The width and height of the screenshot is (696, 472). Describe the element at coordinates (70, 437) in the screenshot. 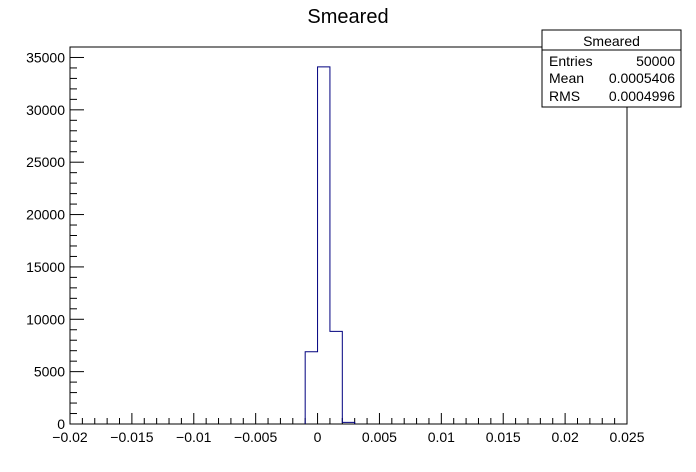

I see `x-tick-label: −0.02` at that location.